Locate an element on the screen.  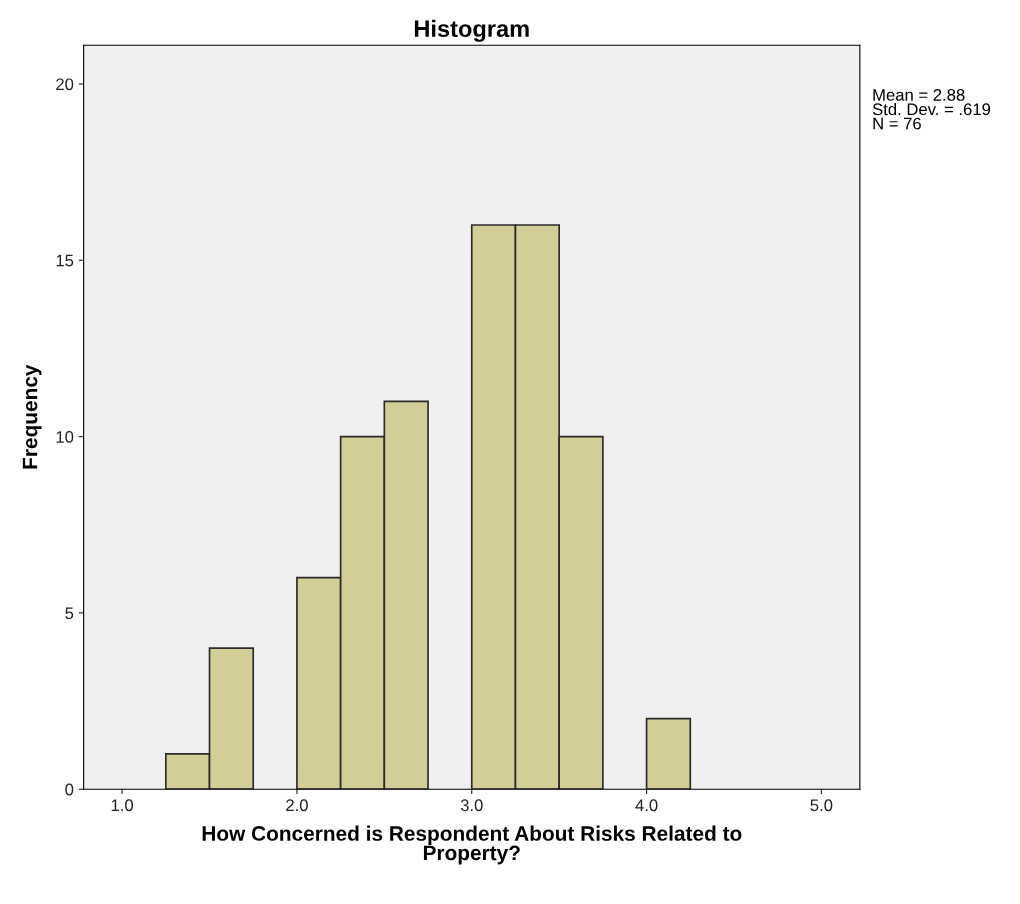
chart-title: Histogram is located at coordinates (471, 30).